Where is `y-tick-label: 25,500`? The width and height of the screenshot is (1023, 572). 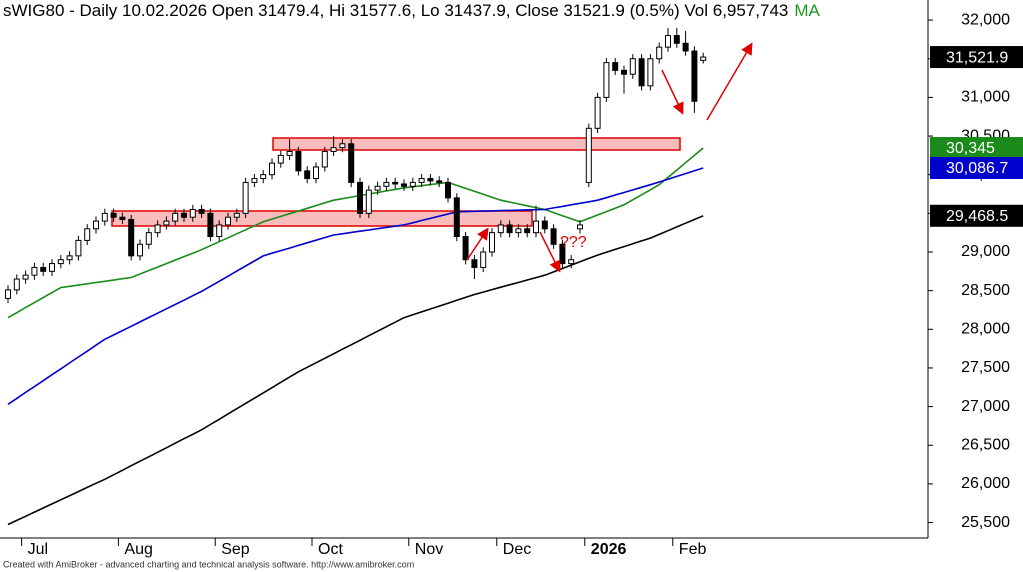
y-tick-label: 25,500 is located at coordinates (985, 522).